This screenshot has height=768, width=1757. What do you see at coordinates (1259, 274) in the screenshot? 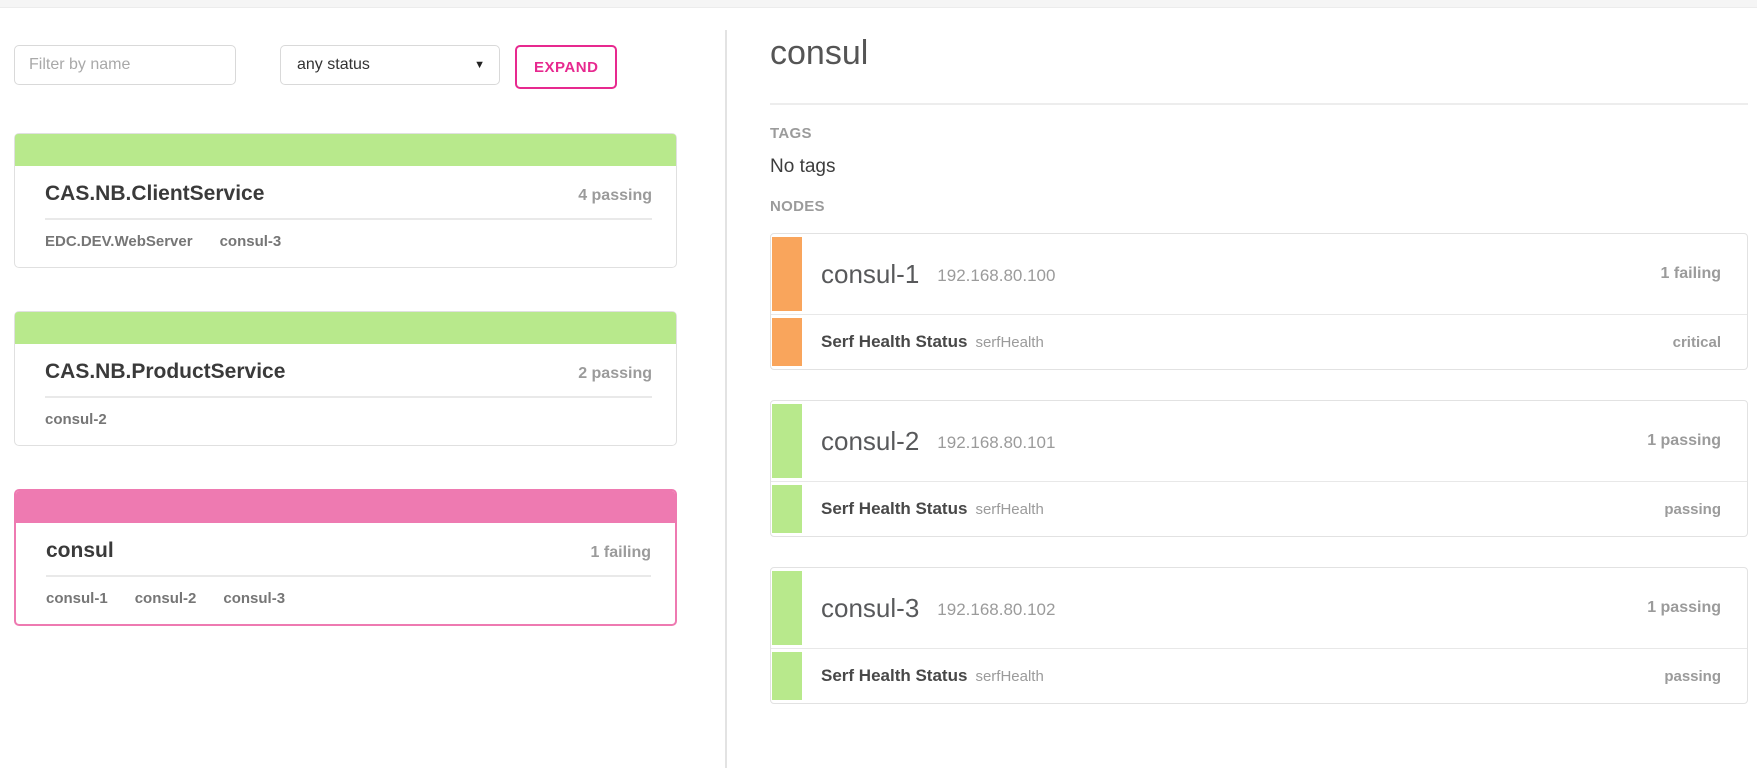
I see `node-header: consul-1 192.168.80.100 1 failing` at bounding box center [1259, 274].